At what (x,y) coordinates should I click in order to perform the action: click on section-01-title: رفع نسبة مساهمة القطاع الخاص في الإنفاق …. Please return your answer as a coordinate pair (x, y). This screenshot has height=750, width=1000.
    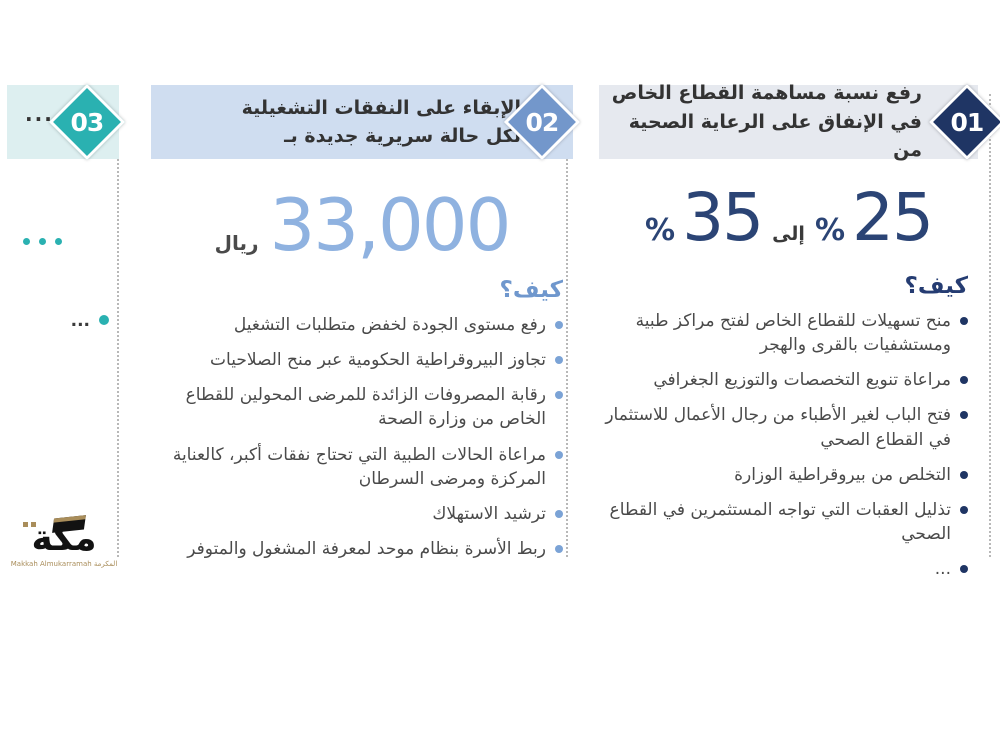
    Looking at the image, I should click on (788, 122).